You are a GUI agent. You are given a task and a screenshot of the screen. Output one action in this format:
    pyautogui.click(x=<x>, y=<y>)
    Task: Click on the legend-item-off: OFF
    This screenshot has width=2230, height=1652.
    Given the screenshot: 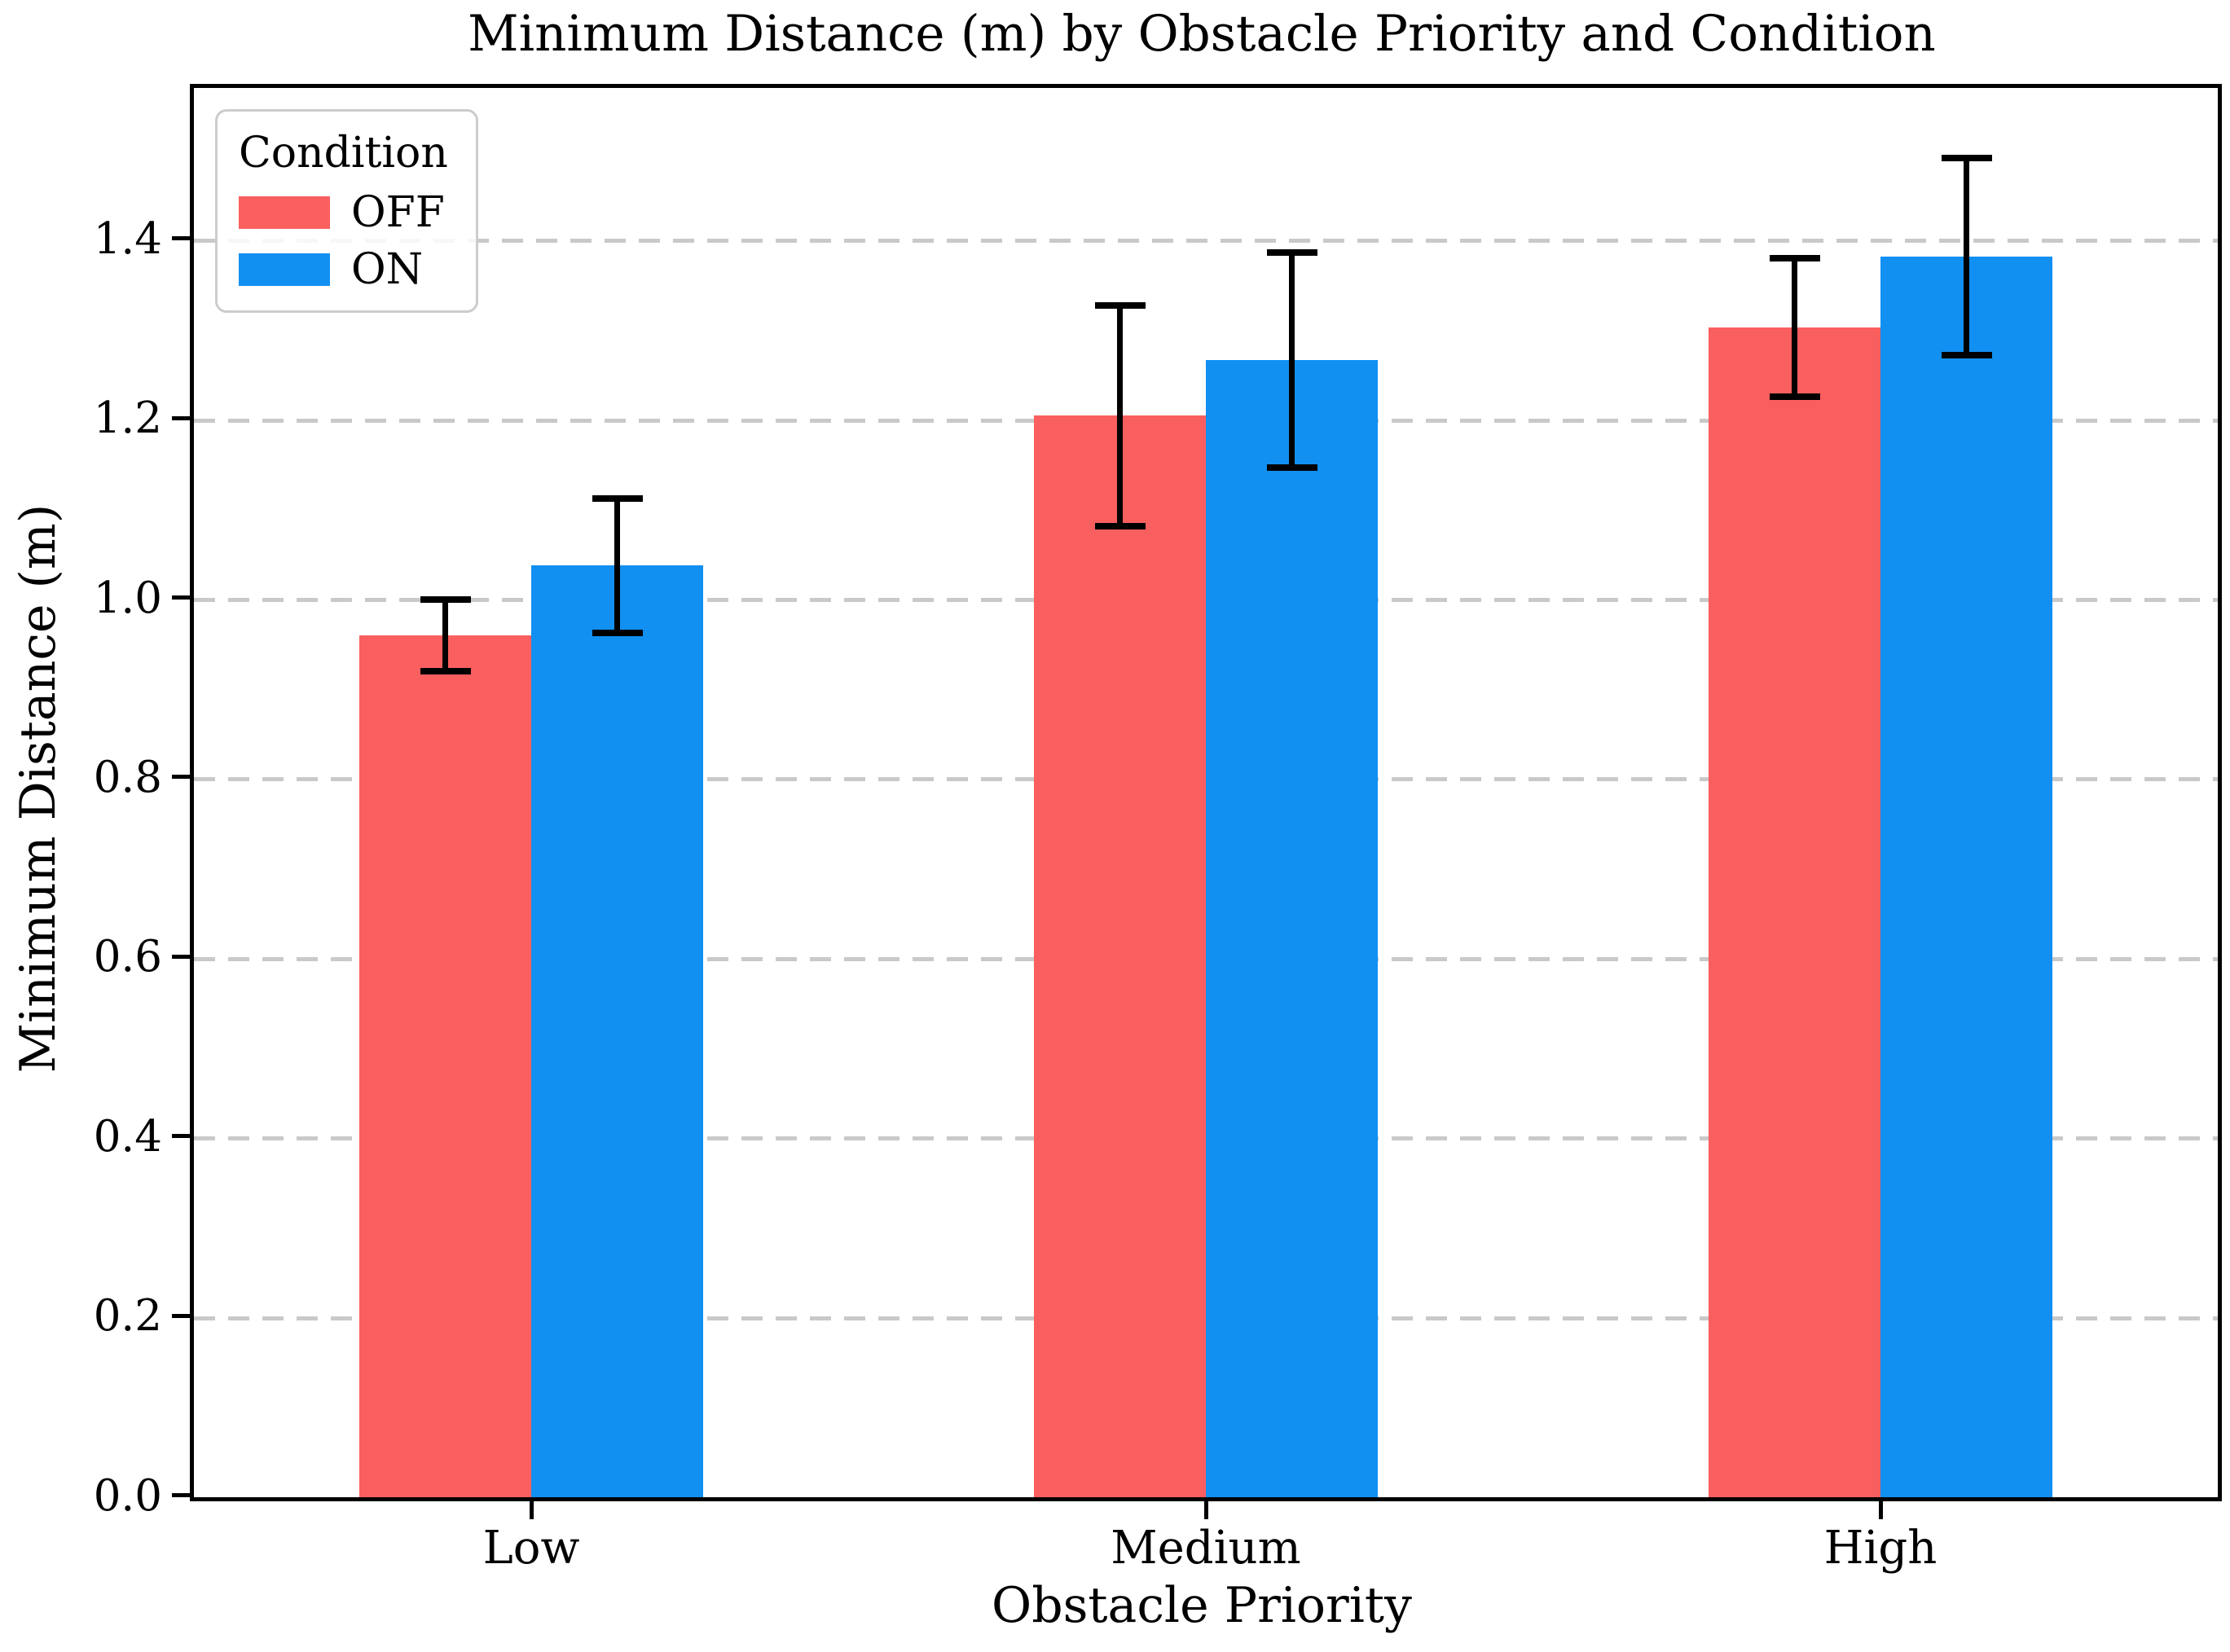 What is the action you would take?
    pyautogui.click(x=343, y=212)
    